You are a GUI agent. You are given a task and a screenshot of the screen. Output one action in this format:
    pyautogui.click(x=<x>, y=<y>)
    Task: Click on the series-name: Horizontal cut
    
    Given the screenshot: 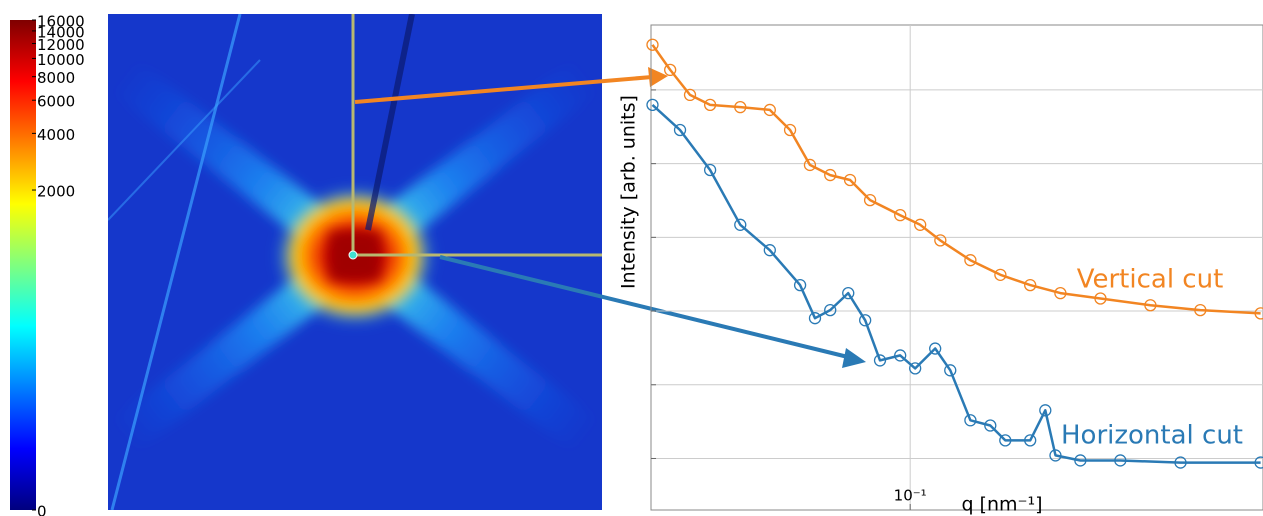 What is the action you would take?
    pyautogui.click(x=1152, y=436)
    